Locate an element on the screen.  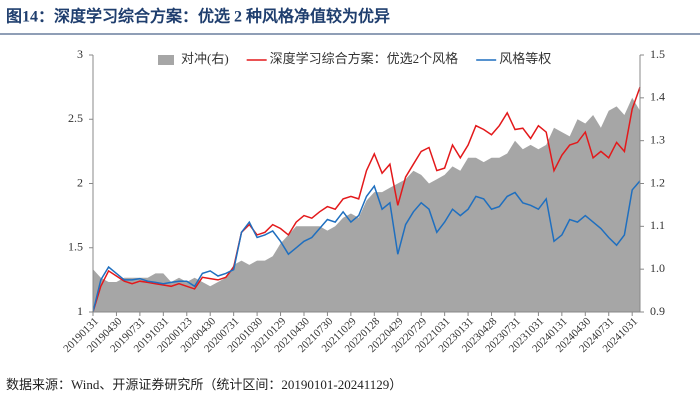
legend-swatch is located at coordinates (166, 60).